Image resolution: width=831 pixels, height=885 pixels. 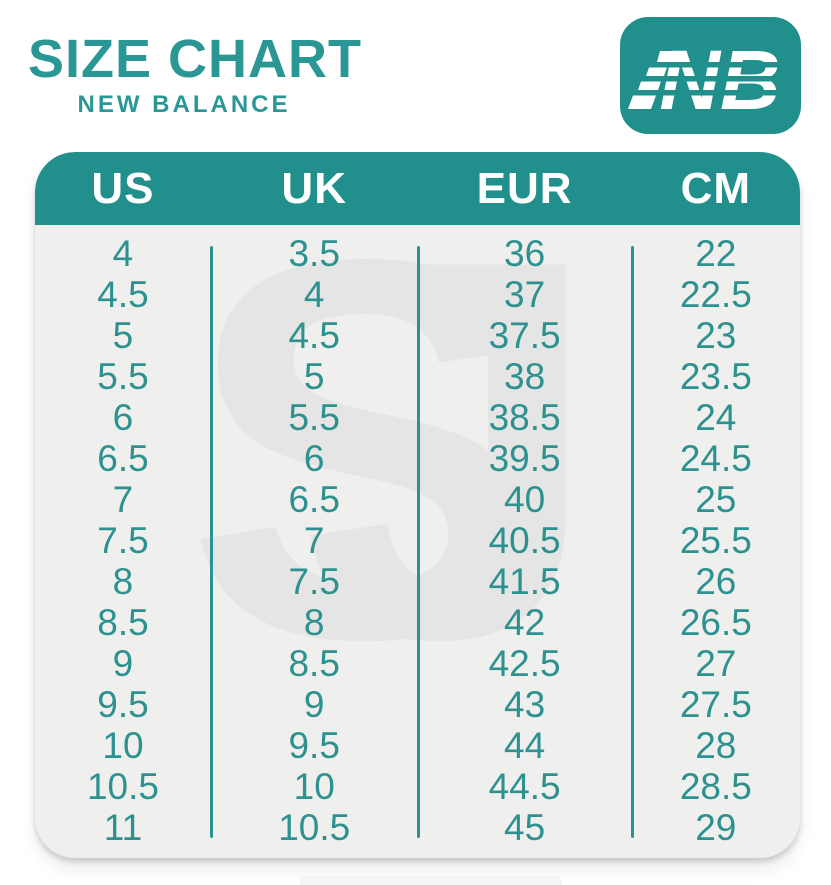 I want to click on table-row: 5 4.5 37.5 23, so click(x=417, y=335).